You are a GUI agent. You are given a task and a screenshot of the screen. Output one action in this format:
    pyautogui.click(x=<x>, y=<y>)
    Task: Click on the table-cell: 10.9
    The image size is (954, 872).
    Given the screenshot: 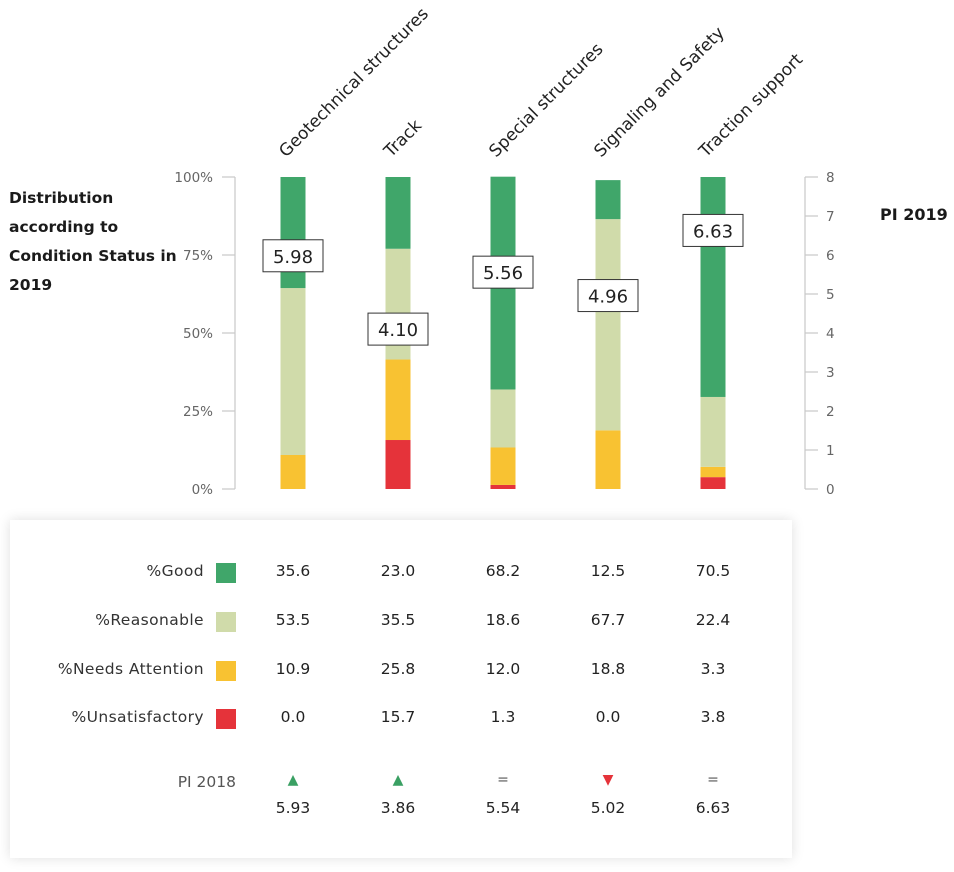 What is the action you would take?
    pyautogui.click(x=293, y=669)
    